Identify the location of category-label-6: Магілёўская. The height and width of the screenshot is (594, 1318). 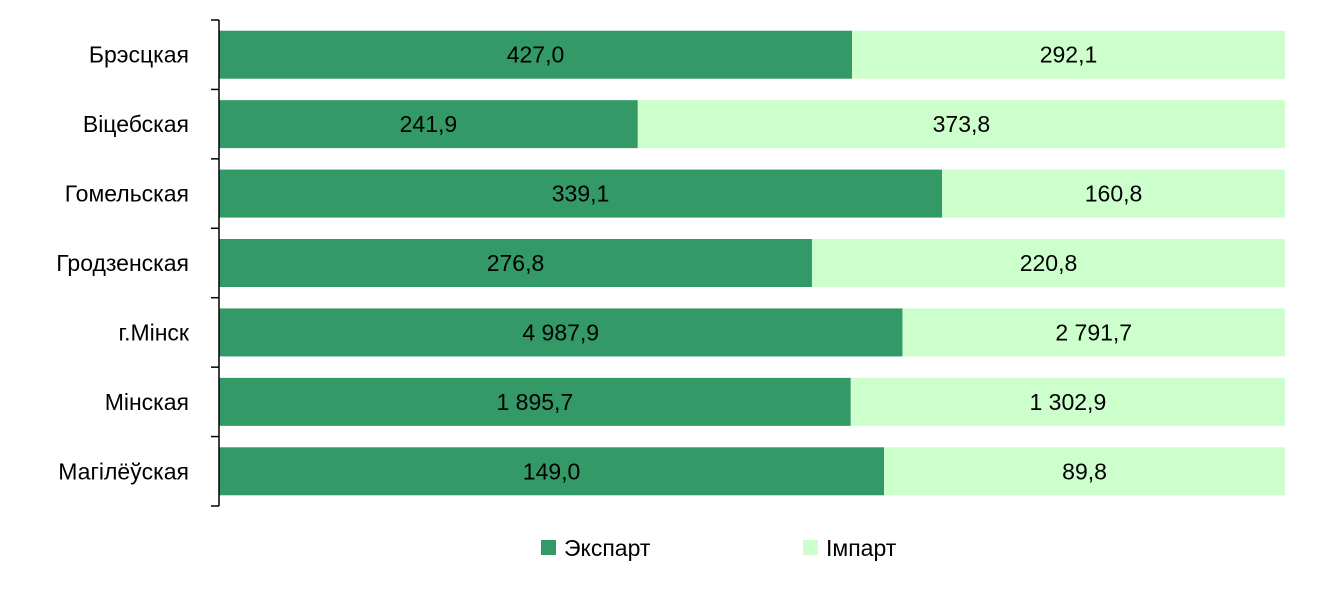
(123, 471).